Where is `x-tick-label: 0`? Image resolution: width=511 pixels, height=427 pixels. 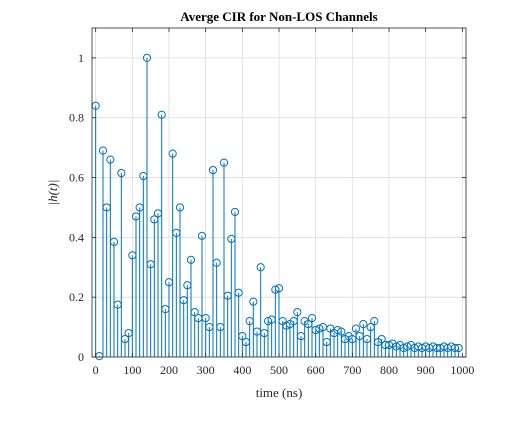
x-tick-label: 0 is located at coordinates (96, 370).